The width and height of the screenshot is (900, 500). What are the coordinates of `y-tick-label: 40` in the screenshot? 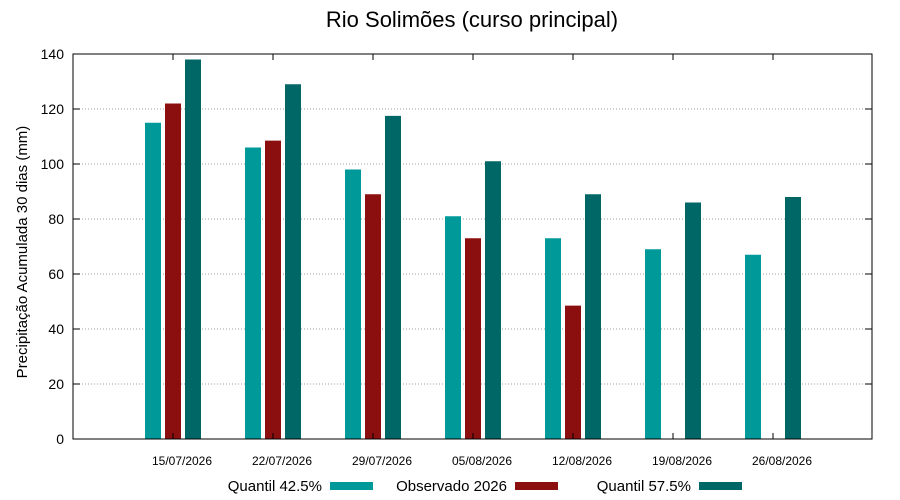 It's located at (56, 329).